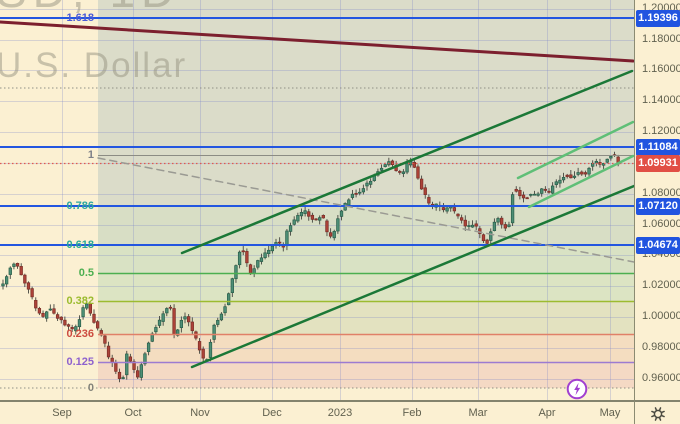  What do you see at coordinates (661, 38) in the screenshot?
I see `price-tick-1.18000: 1.18000` at bounding box center [661, 38].